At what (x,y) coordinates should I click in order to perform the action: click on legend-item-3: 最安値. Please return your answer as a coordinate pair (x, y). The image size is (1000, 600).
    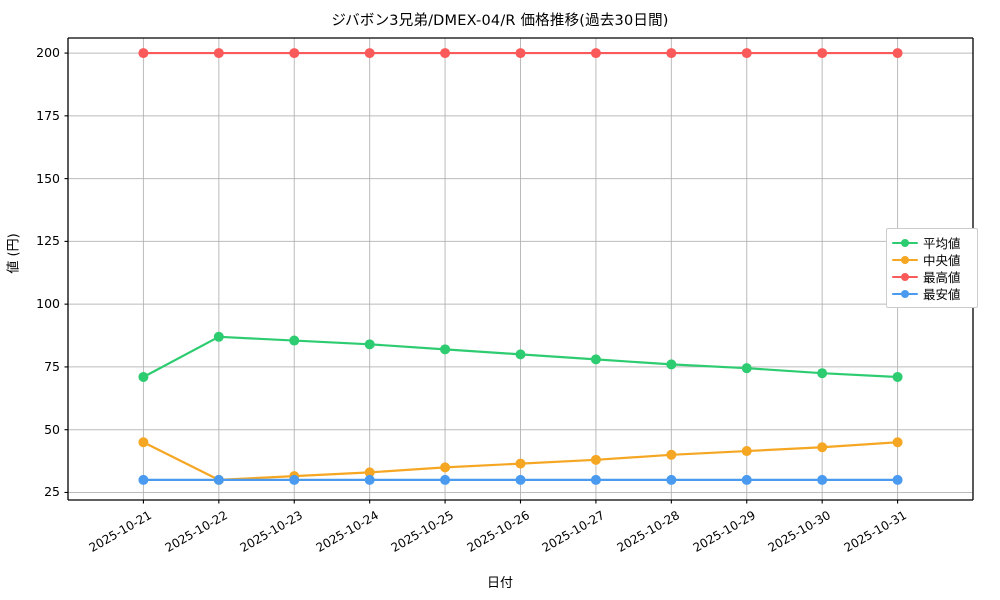
    Looking at the image, I should click on (931, 293).